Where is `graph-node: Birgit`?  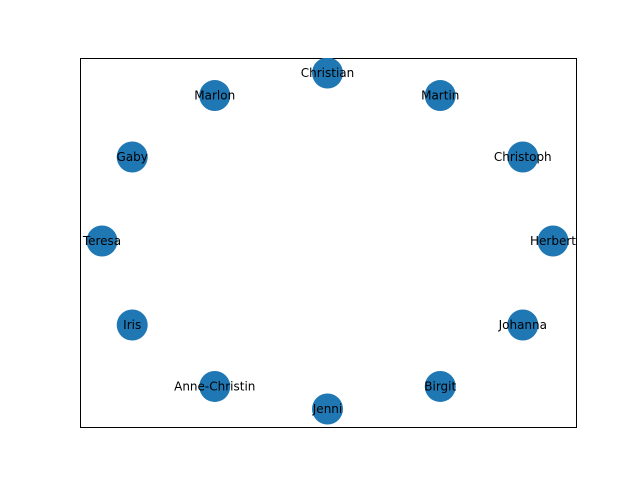
graph-node: Birgit is located at coordinates (440, 386).